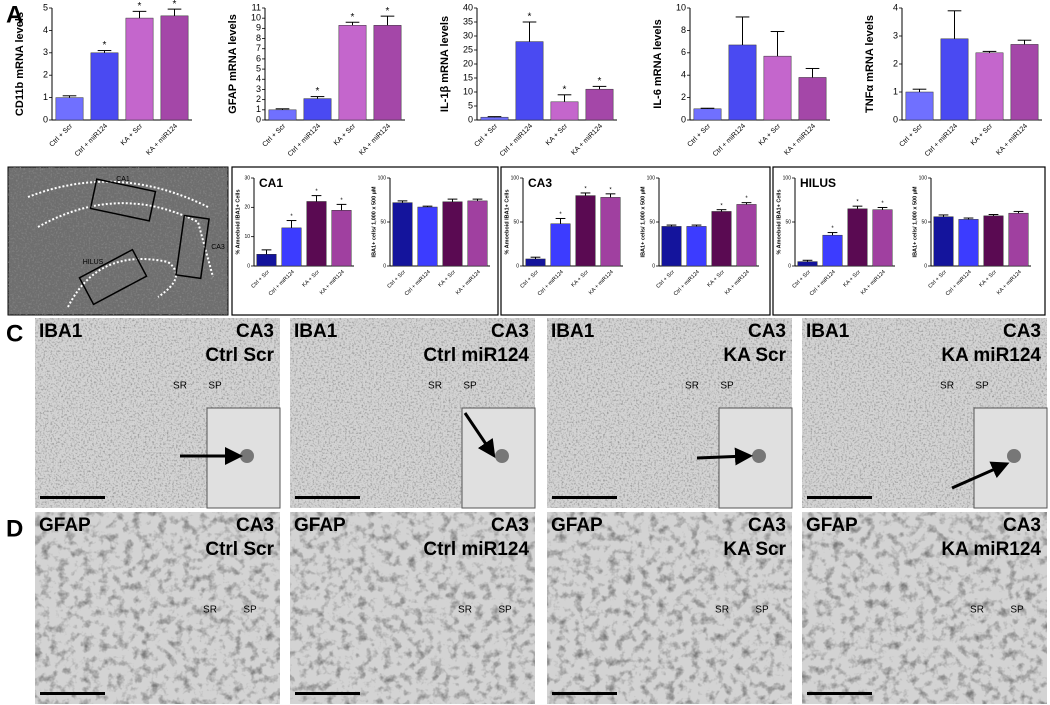 Image resolution: width=1050 pixels, height=705 pixels. I want to click on y-tick-label: 10, so click(468, 91).